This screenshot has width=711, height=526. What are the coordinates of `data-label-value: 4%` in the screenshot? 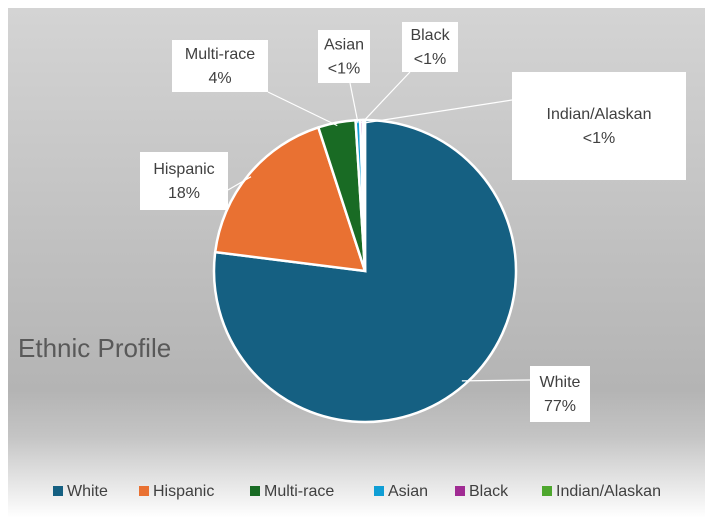 It's located at (219, 78).